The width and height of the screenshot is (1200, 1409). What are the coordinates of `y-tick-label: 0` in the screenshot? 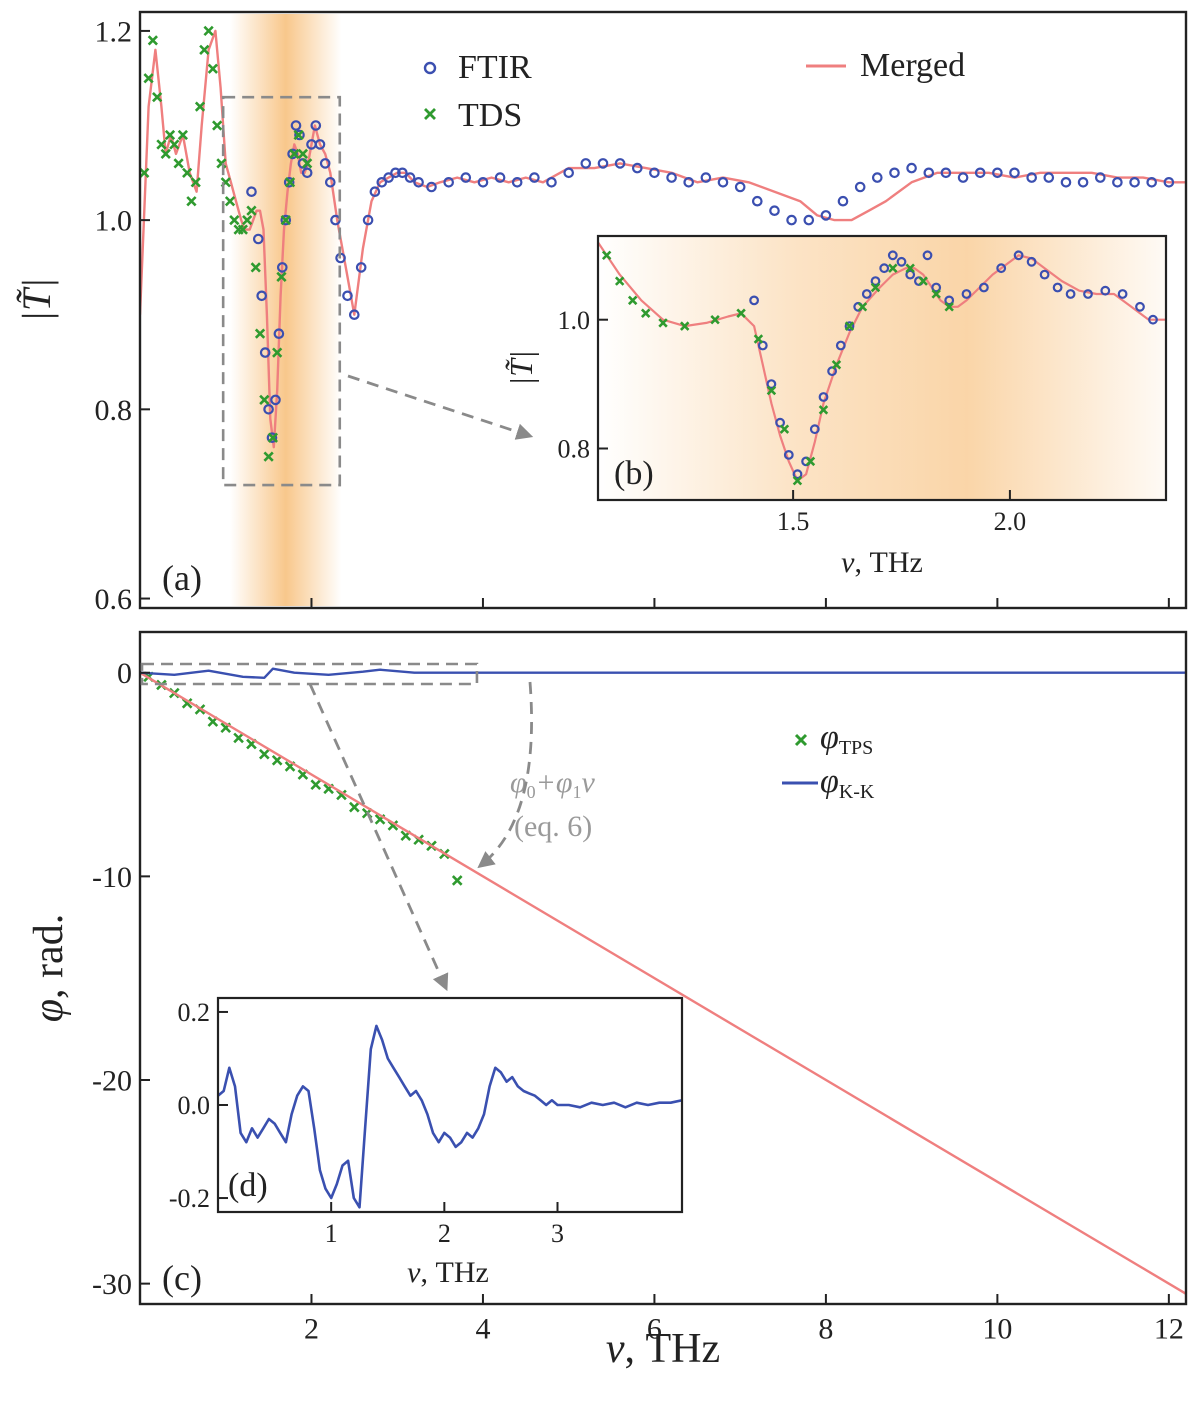 It's located at (124, 673).